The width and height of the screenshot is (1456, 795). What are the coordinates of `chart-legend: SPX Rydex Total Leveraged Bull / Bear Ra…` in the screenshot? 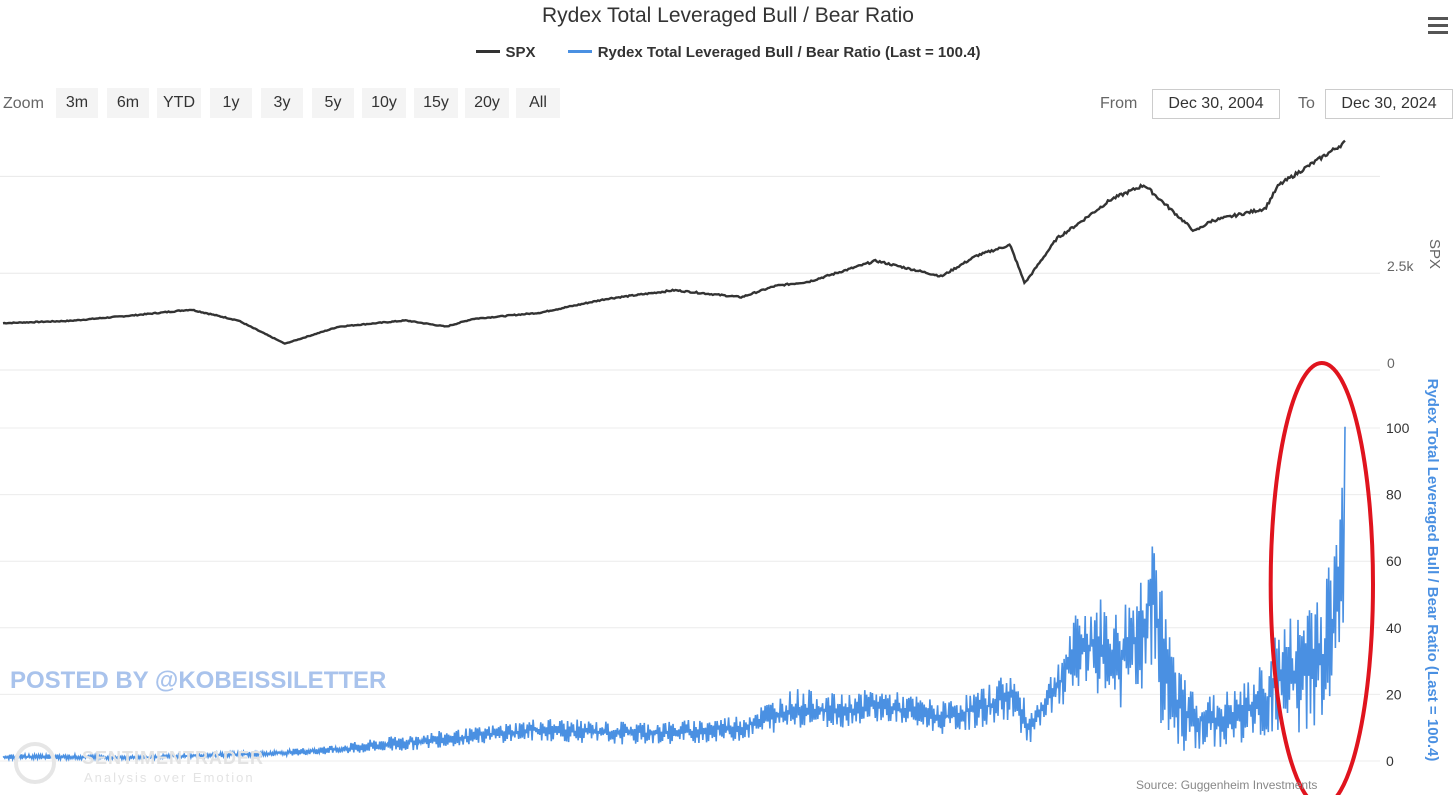 It's located at (728, 52).